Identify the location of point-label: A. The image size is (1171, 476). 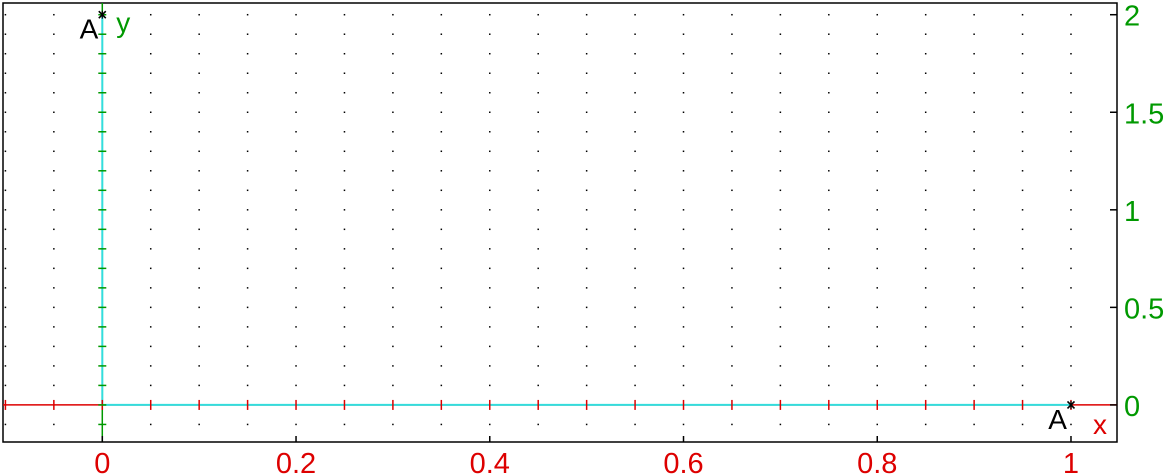
(1057, 419).